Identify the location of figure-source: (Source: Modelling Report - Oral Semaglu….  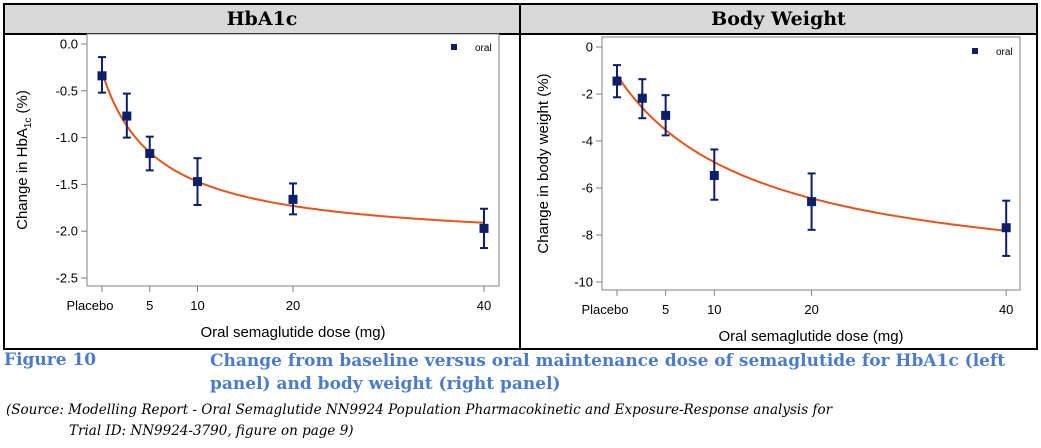
(521, 421).